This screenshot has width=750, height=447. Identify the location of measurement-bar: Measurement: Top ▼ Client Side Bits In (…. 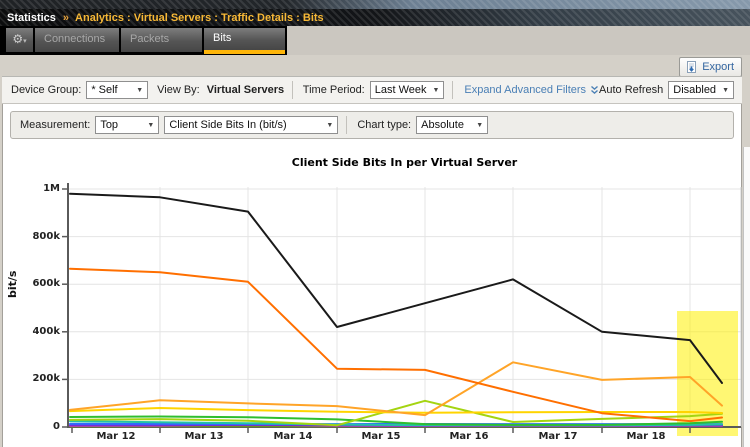
(372, 125).